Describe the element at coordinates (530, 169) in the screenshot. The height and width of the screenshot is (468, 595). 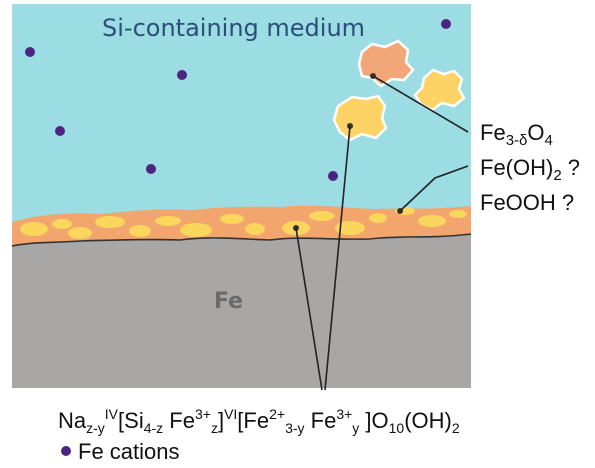
I see `feoh2-label: Fe(OH)2 ?` at that location.